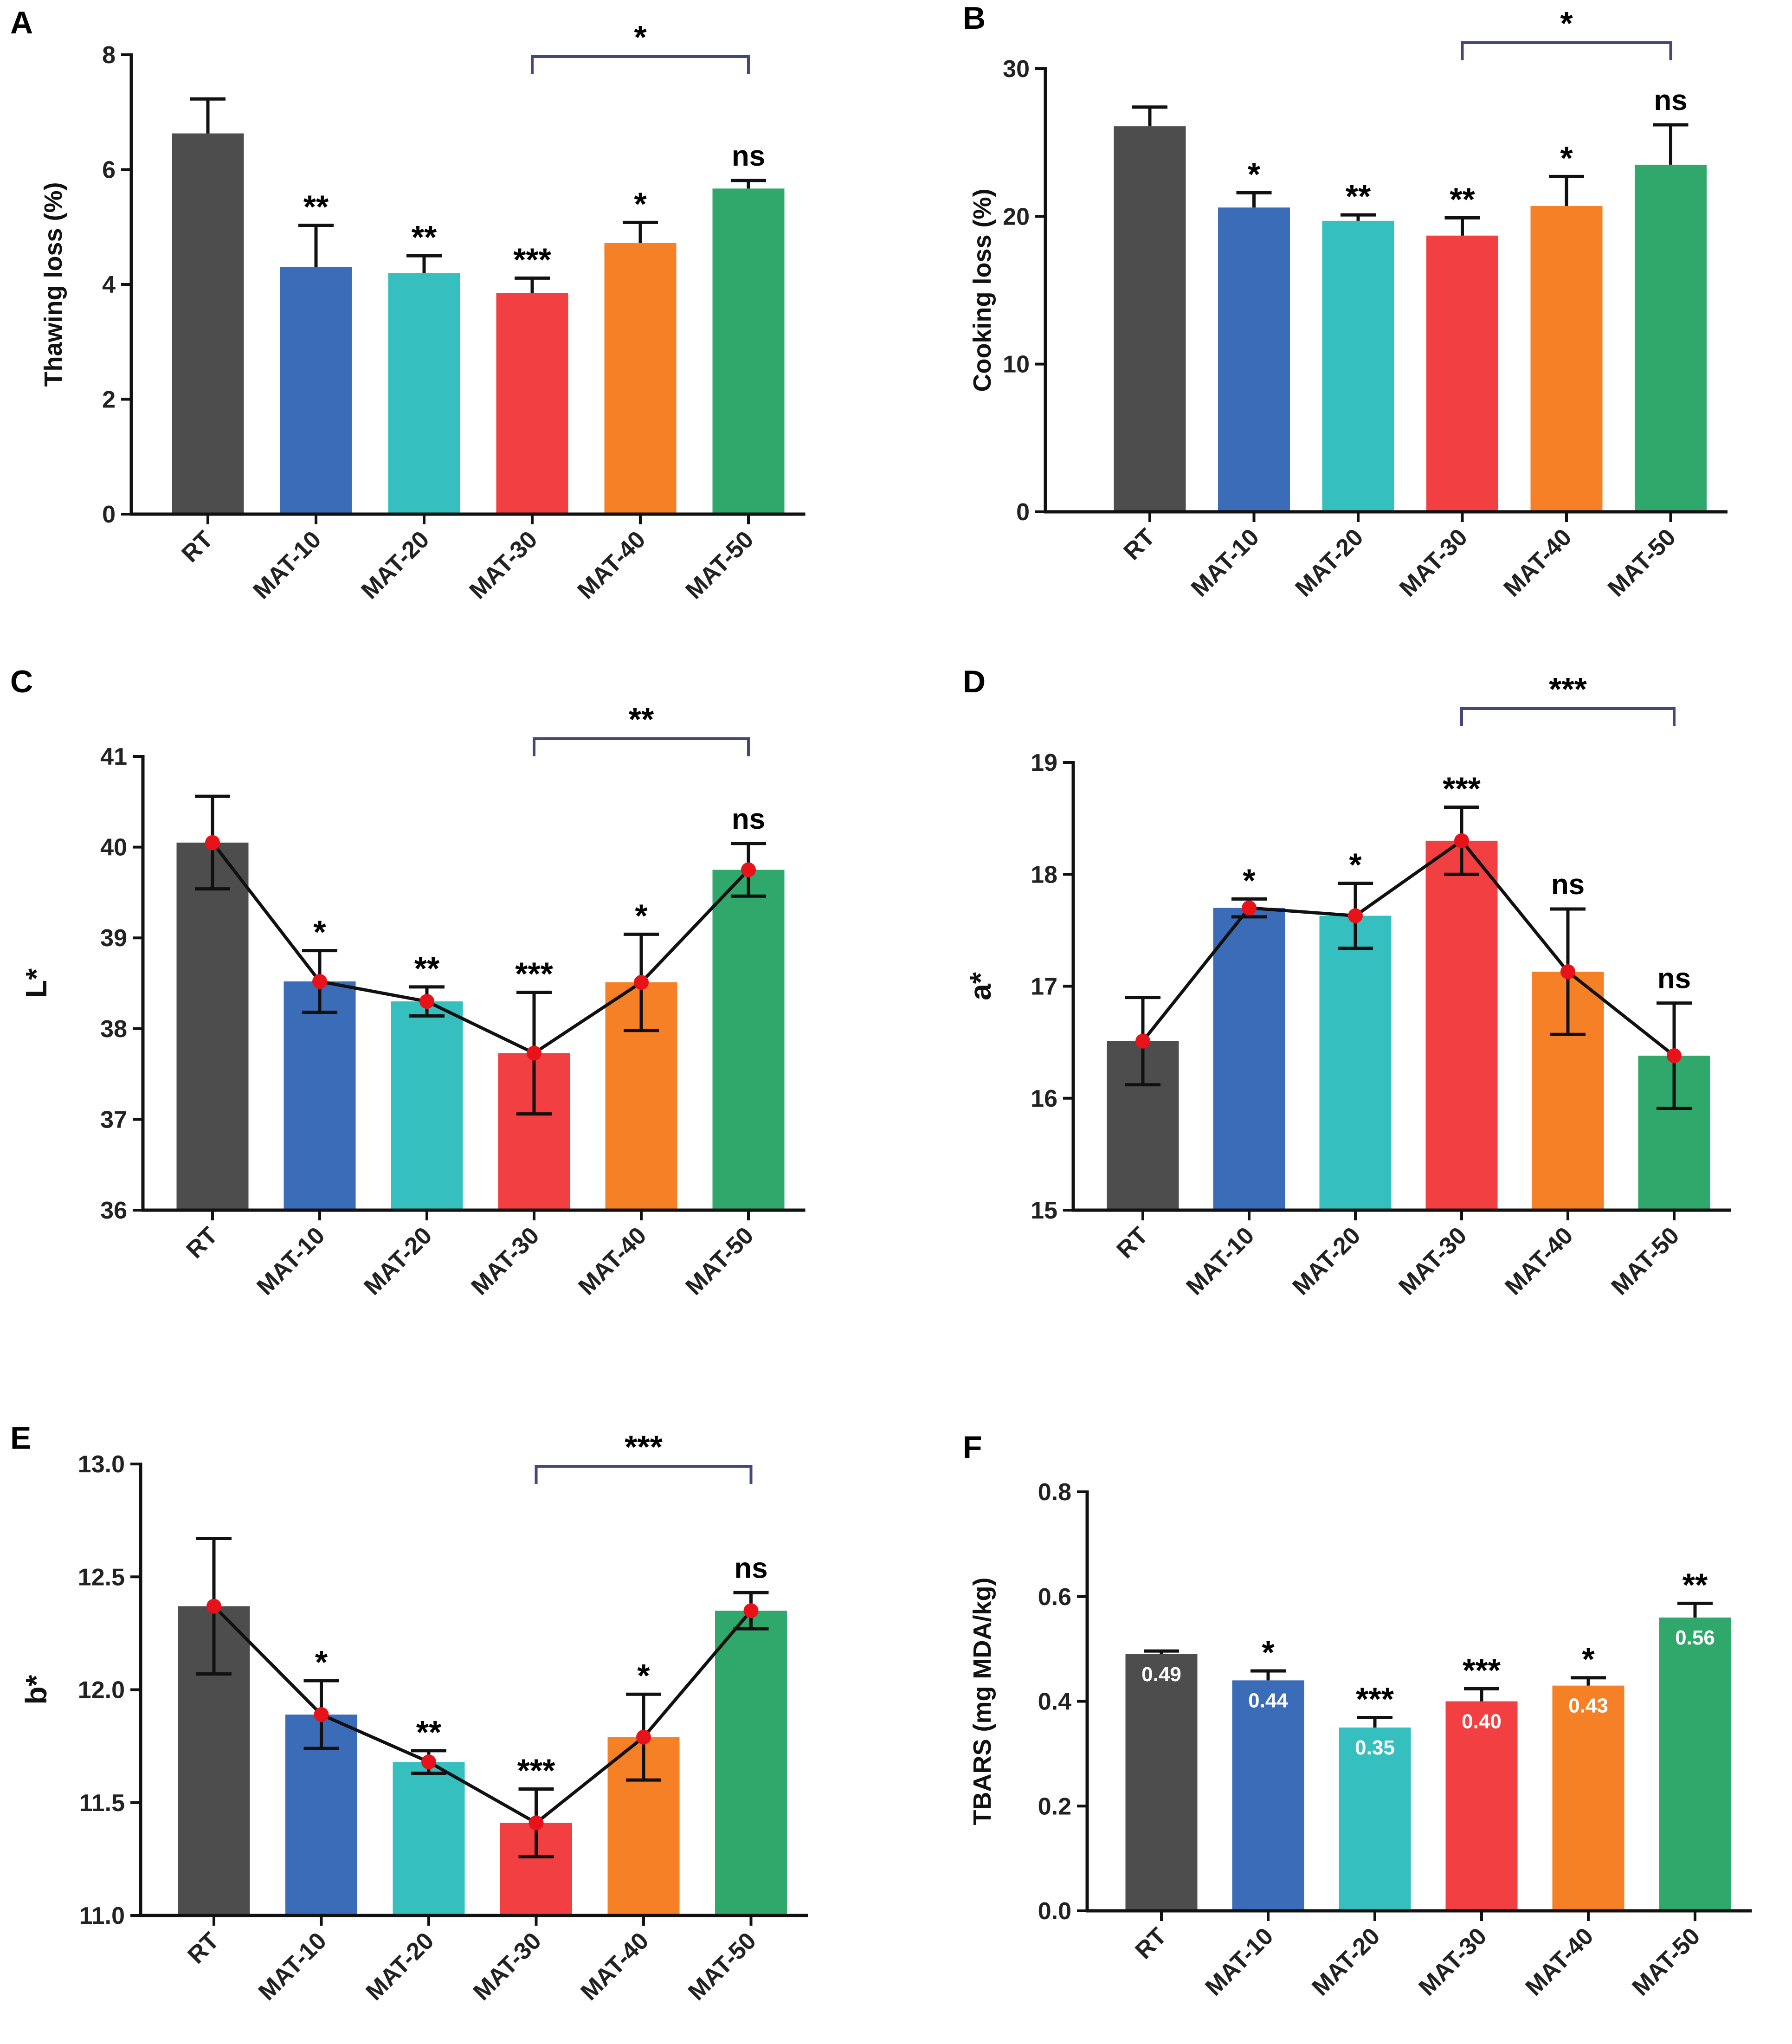 The height and width of the screenshot is (2044, 1792). I want to click on y-tick-label: 36, so click(113, 1210).